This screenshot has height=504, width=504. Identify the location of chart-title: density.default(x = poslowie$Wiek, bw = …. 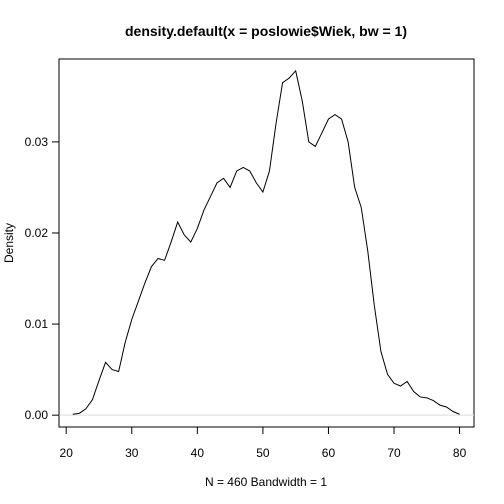
(266, 31).